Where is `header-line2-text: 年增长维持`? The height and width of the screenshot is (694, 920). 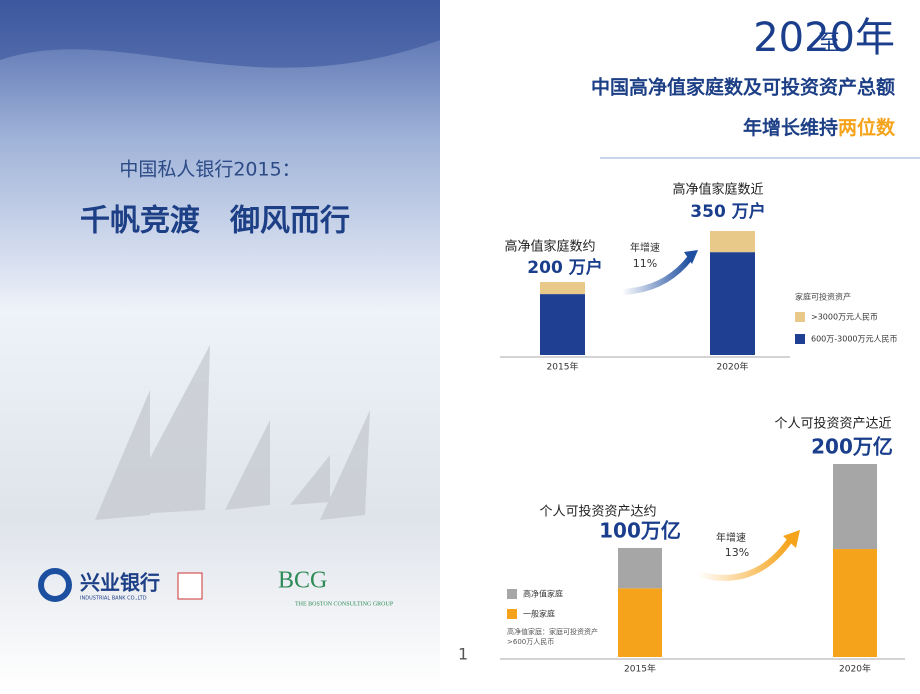
header-line2-text: 年增长维持 is located at coordinates (790, 127).